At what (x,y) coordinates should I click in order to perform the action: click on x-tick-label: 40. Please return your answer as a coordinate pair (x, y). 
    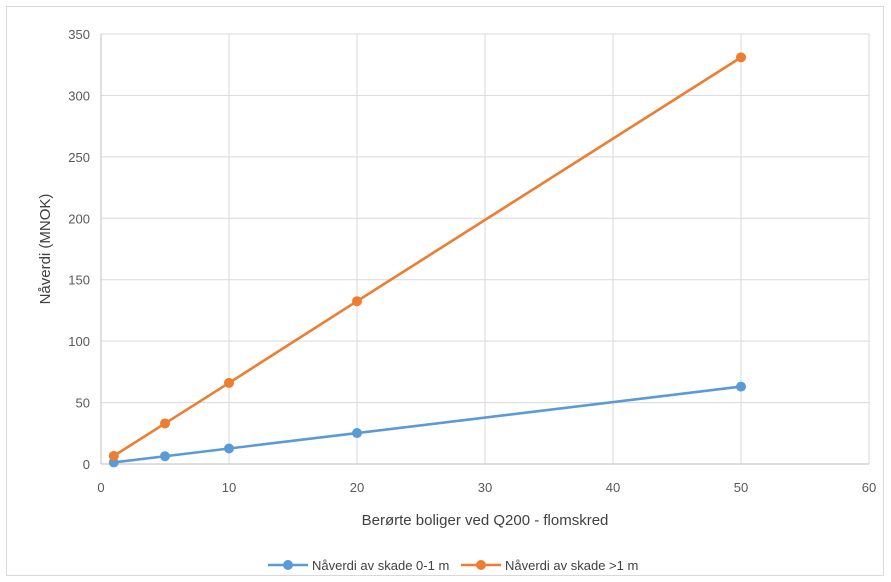
    Looking at the image, I should click on (613, 487).